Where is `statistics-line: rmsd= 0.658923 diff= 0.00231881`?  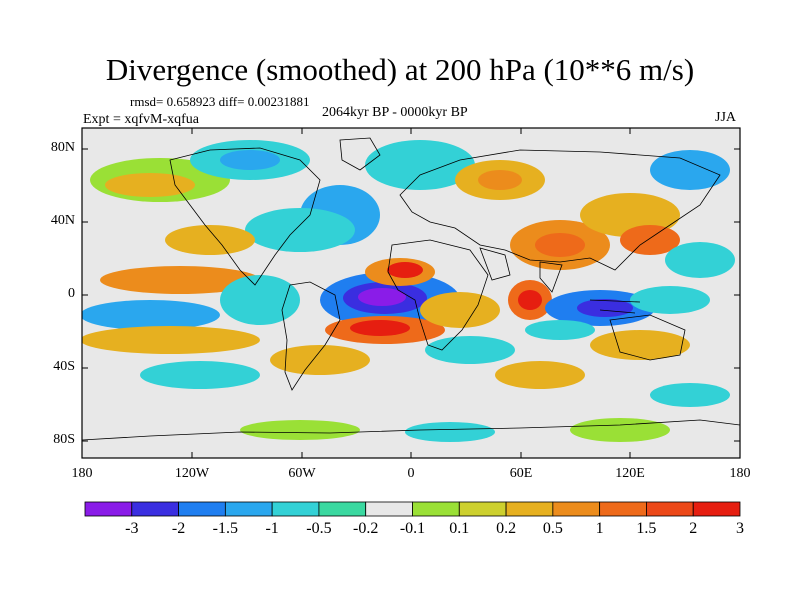
statistics-line: rmsd= 0.658923 diff= 0.00231881 is located at coordinates (220, 101).